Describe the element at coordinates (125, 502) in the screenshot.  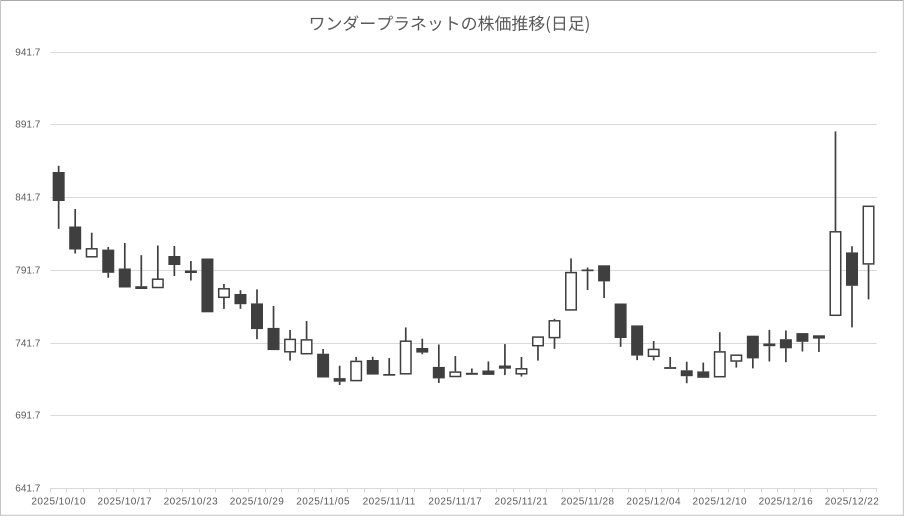
I see `svg-text: 2025/10/17` at that location.